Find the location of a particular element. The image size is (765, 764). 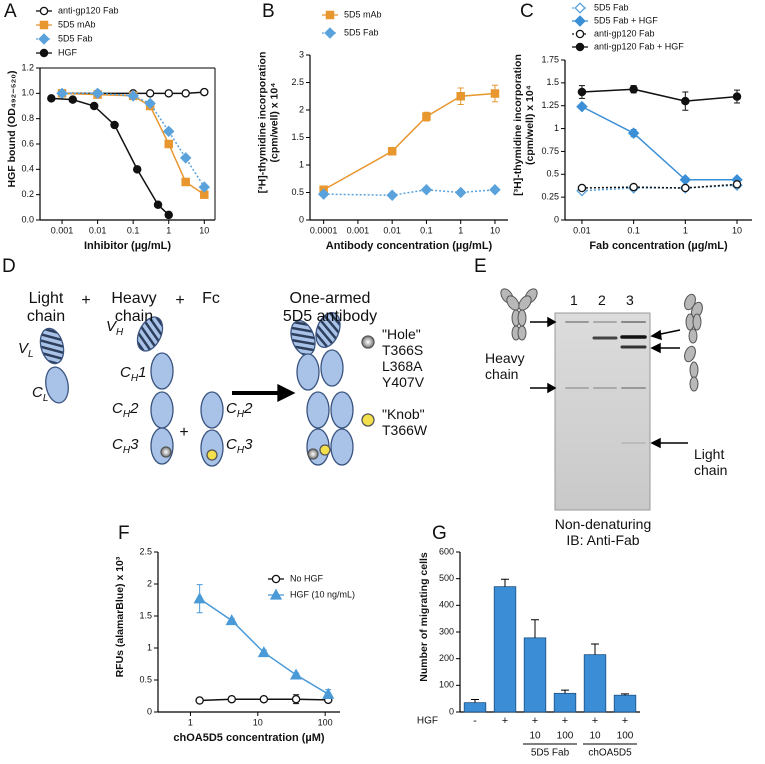

row-label: HGF is located at coordinates (427, 721).